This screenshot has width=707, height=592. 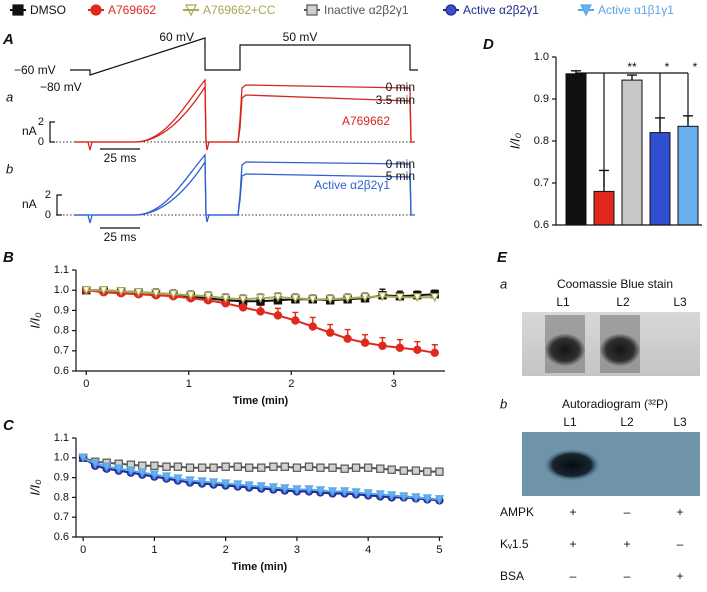 What do you see at coordinates (400, 87) in the screenshot?
I see `time-label: 0 min` at bounding box center [400, 87].